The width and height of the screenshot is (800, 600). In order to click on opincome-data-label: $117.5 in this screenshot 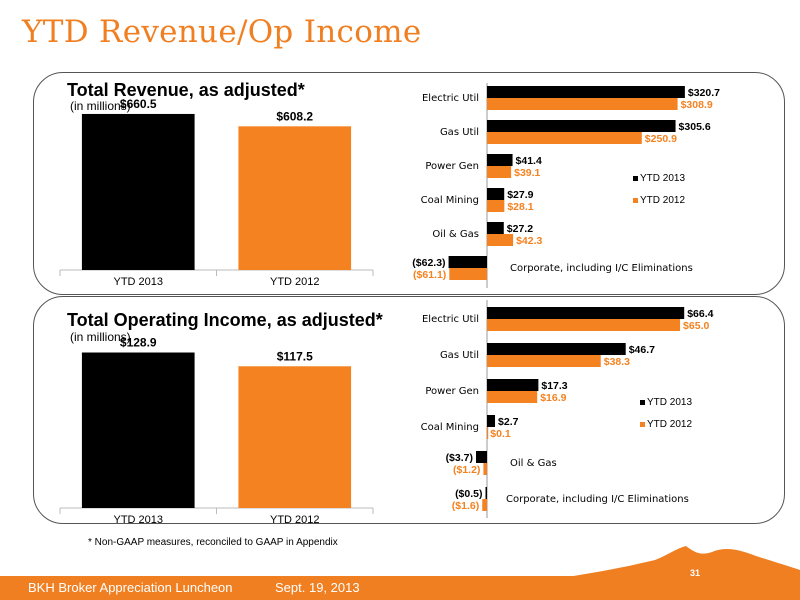, I will do `click(295, 356)`.